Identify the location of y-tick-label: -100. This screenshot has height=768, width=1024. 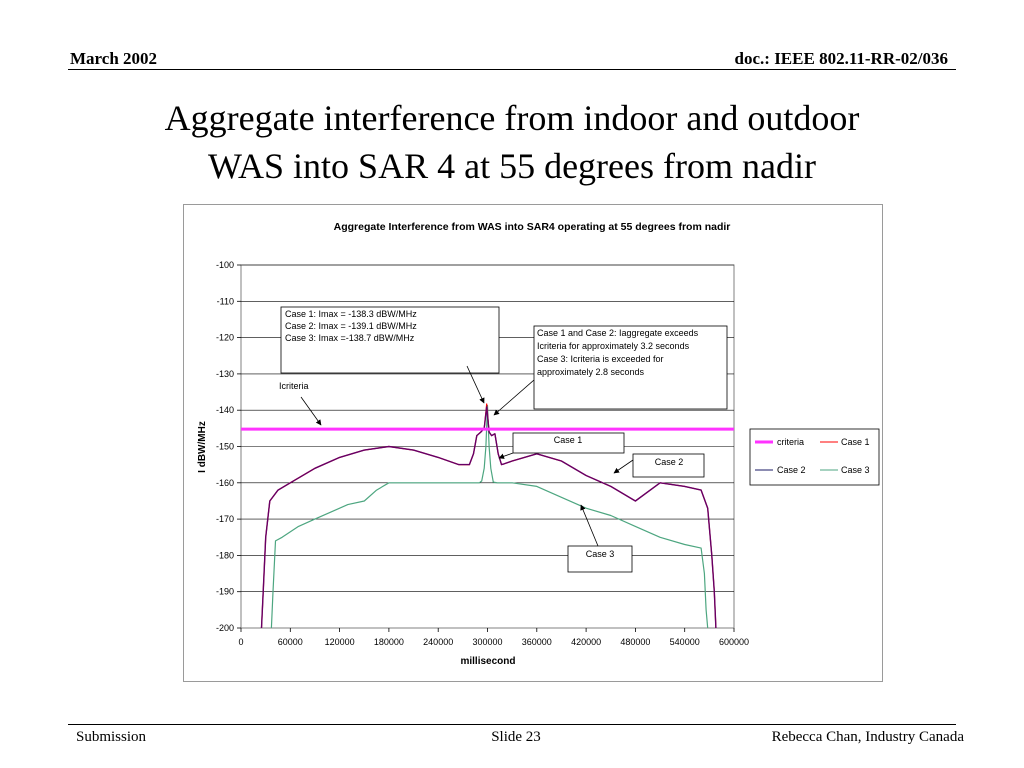
(225, 265).